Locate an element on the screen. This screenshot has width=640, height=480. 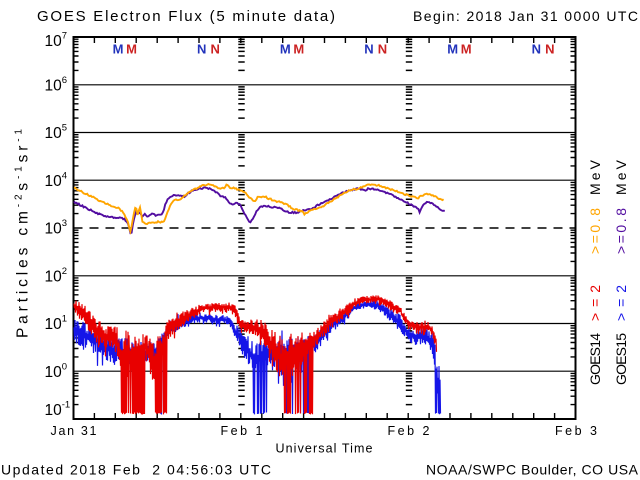
svg-text:Updated 2018 Feb 2 04:56:03 U: Updated 2018 Feb 2 04:56:03 UTC is located at coordinates (136, 470).